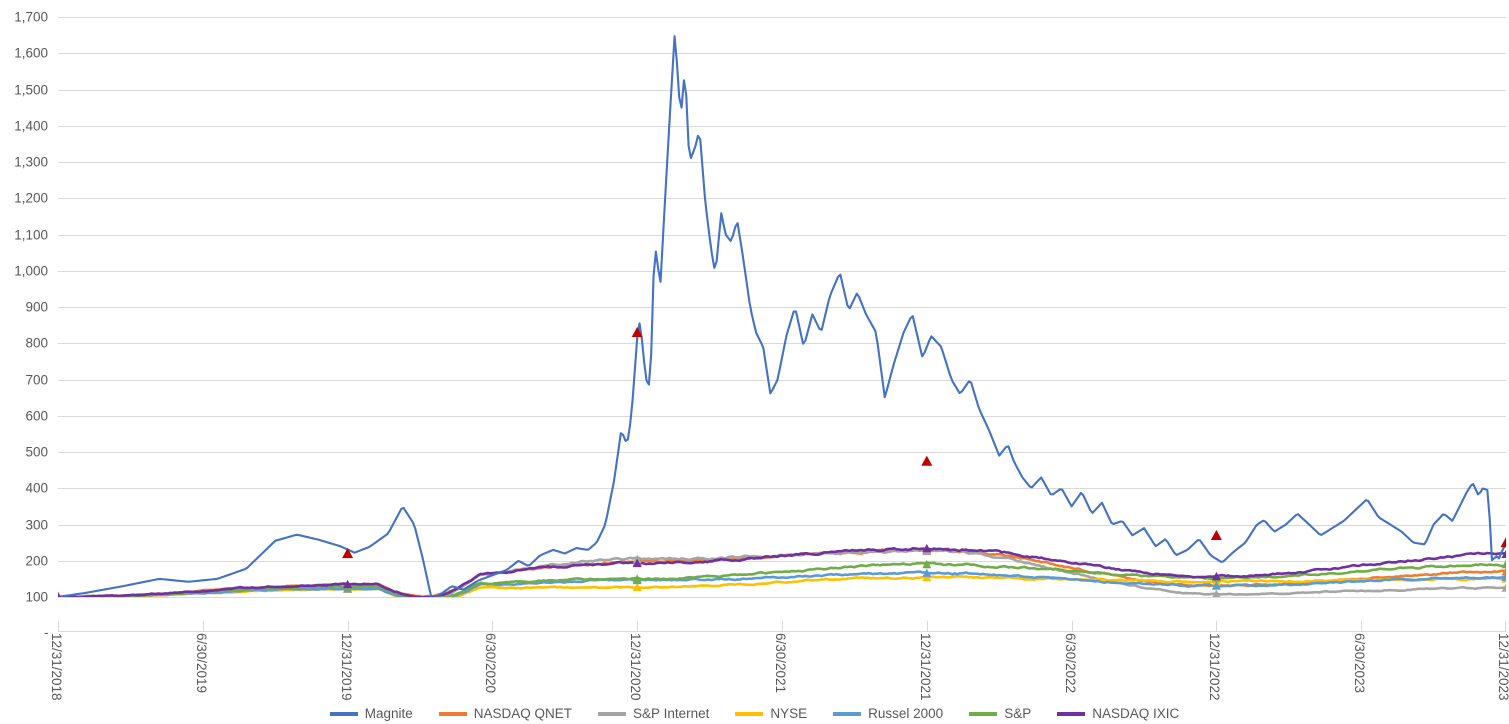  Describe the element at coordinates (46, 632) in the screenshot. I see `x-axis-zero-label: -` at that location.